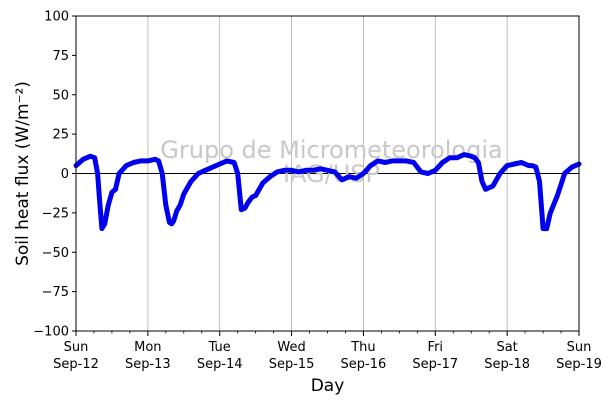 This screenshot has height=405, width=613. Describe the element at coordinates (292, 364) in the screenshot. I see `x-tick-date-3: Sep-15` at that location.